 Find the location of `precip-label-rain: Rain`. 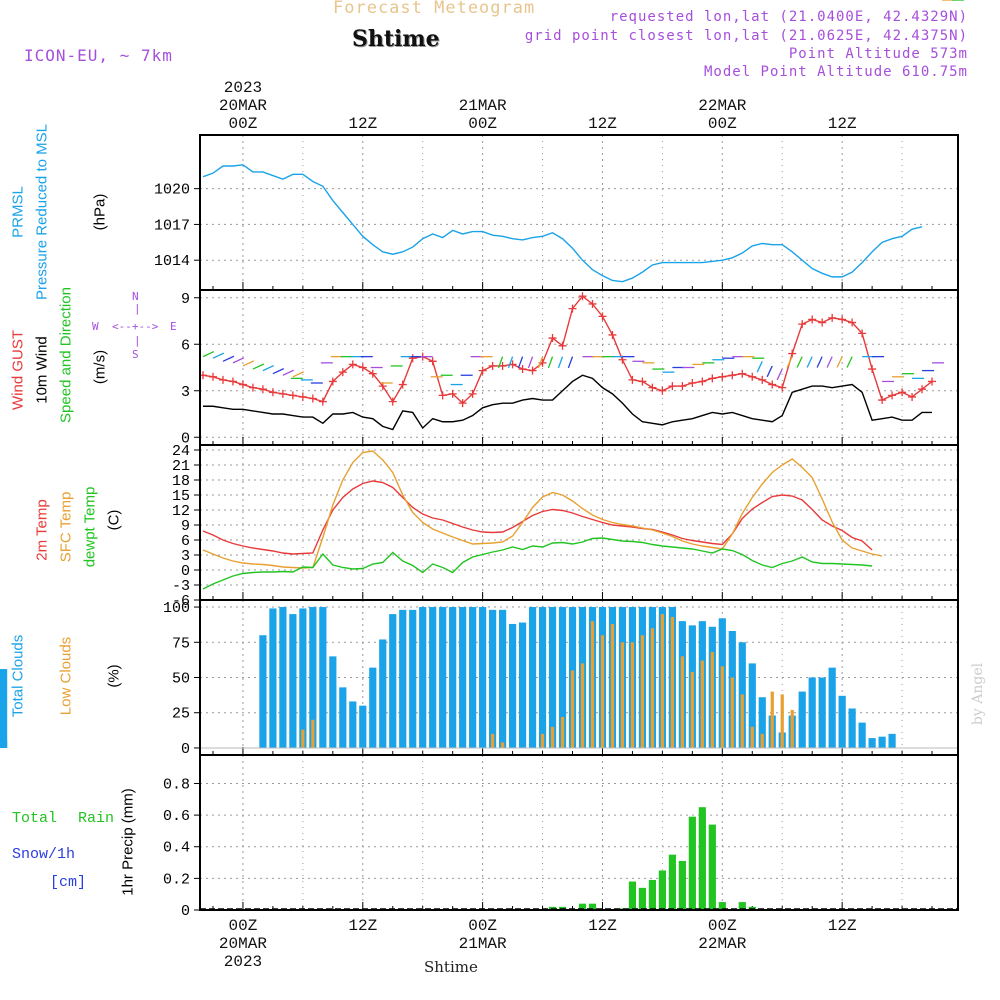

precip-label-rain: Rain is located at coordinates (96, 818).